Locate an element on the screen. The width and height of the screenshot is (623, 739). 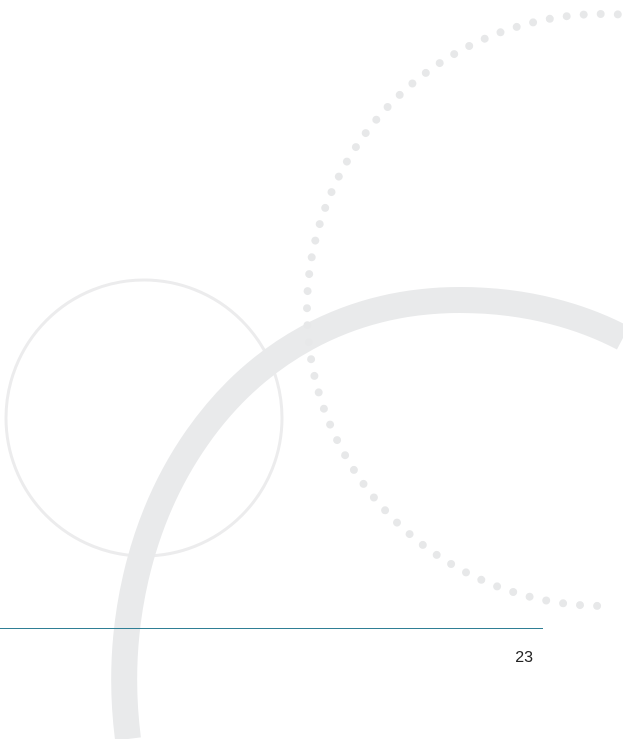
footer-divider is located at coordinates (271, 628).